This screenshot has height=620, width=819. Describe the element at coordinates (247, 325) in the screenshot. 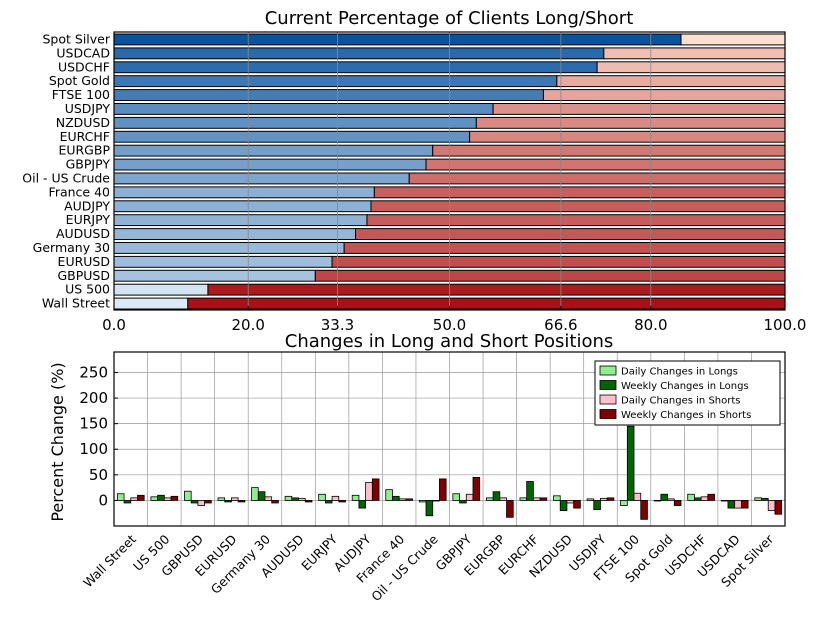

I see `x-tick-label: 20.0` at that location.